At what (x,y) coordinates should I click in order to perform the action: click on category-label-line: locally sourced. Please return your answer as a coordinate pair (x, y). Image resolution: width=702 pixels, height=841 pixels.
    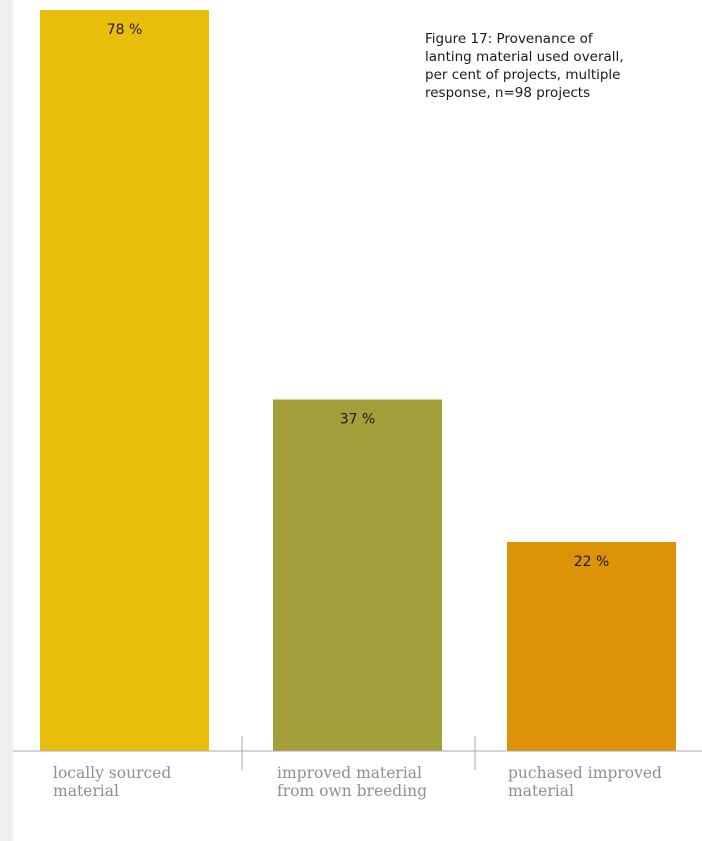
    Looking at the image, I should click on (112, 773).